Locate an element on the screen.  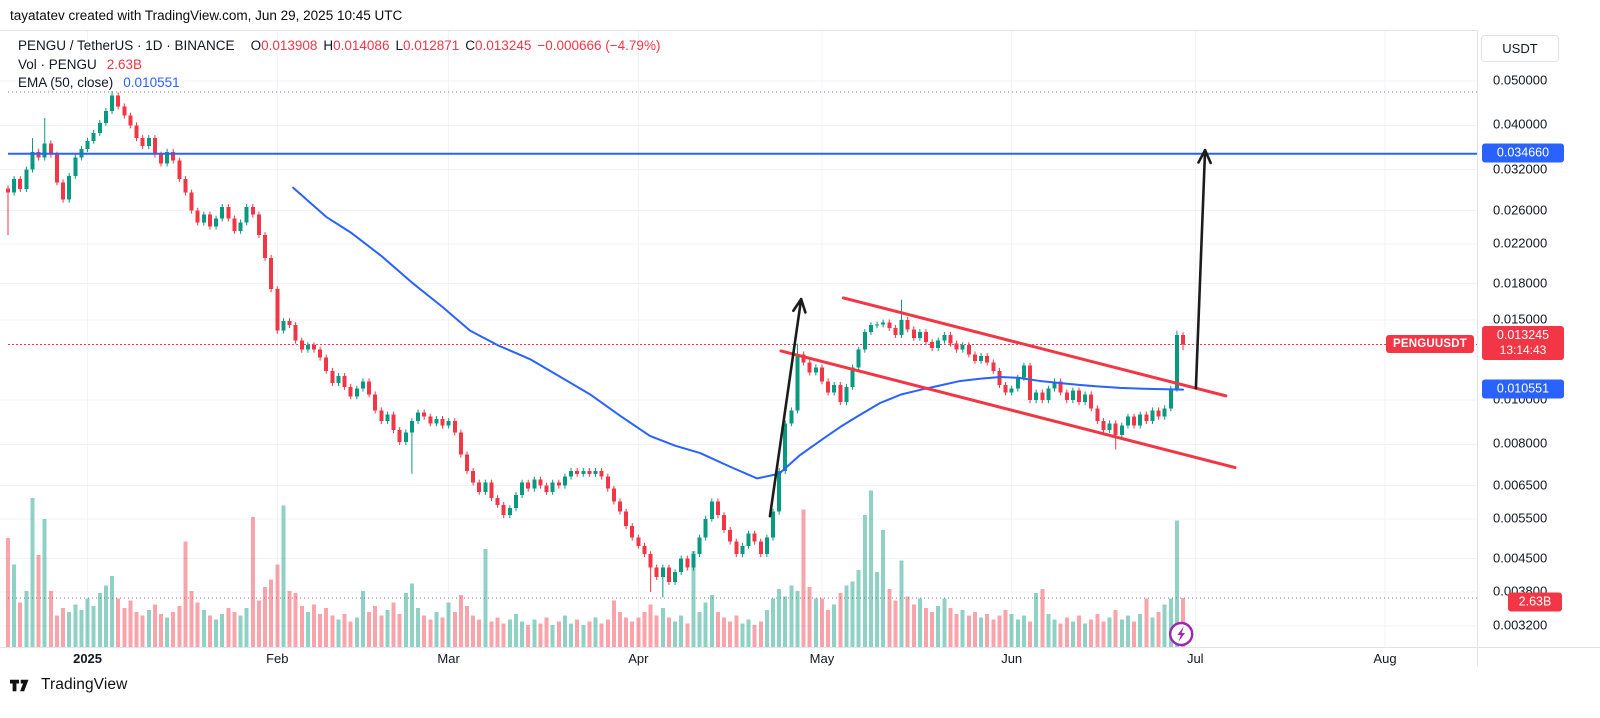
ema-price-badge: 0.010551 is located at coordinates (1523, 389).